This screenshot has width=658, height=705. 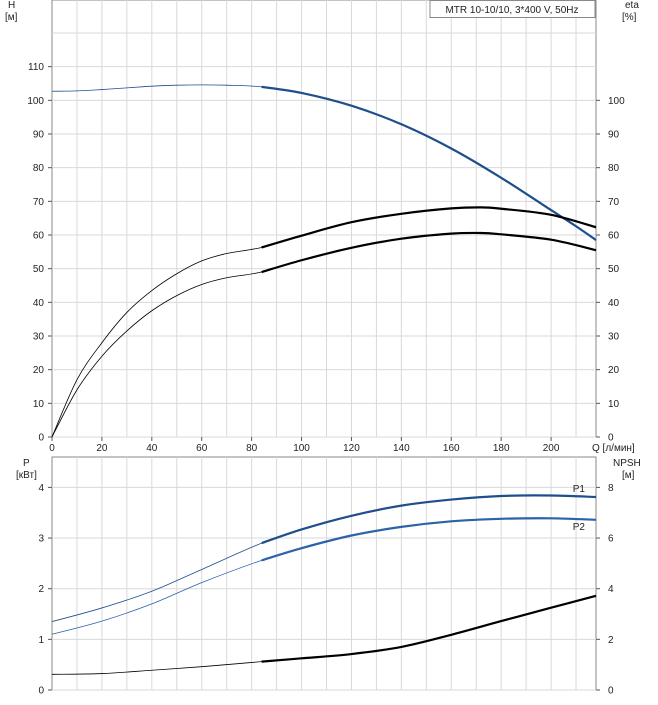 I want to click on right-tick-label: 70, so click(x=614, y=202).